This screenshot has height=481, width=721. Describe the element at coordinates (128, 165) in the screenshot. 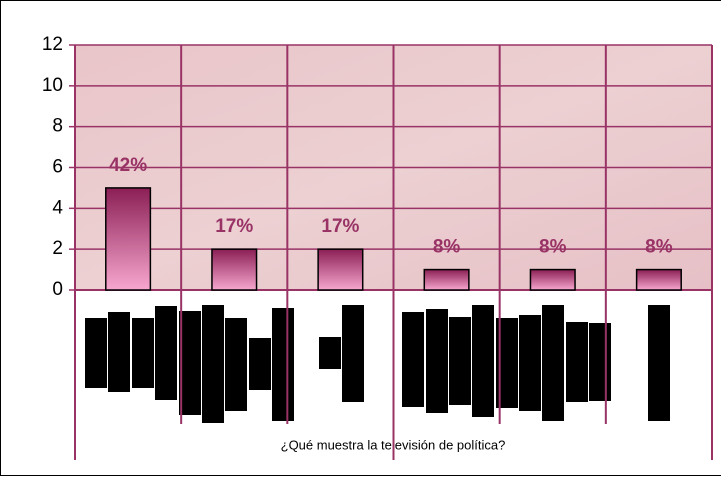

I see `value-label: 42%` at that location.